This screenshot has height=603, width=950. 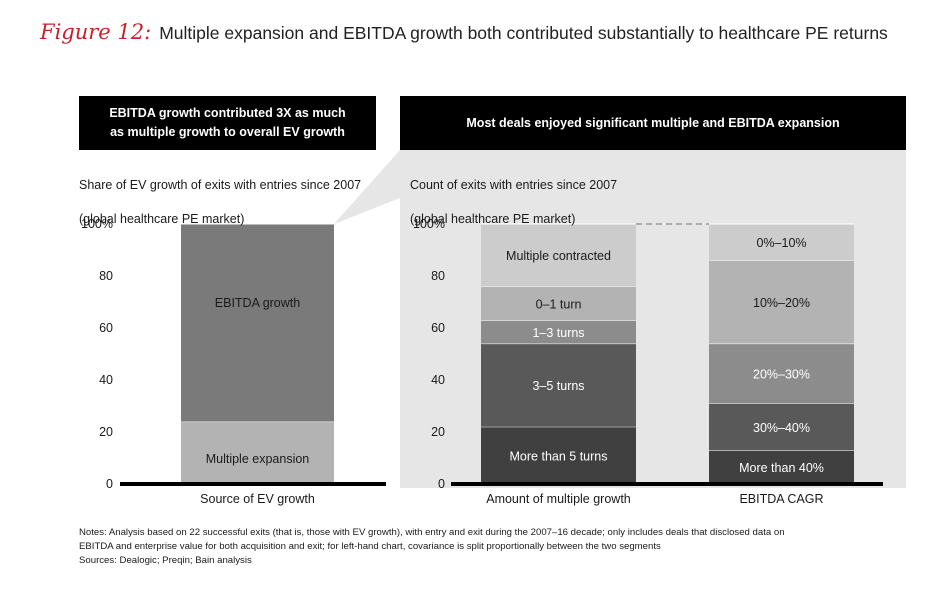 What do you see at coordinates (438, 276) in the screenshot?
I see `right-y-tick: 80` at bounding box center [438, 276].